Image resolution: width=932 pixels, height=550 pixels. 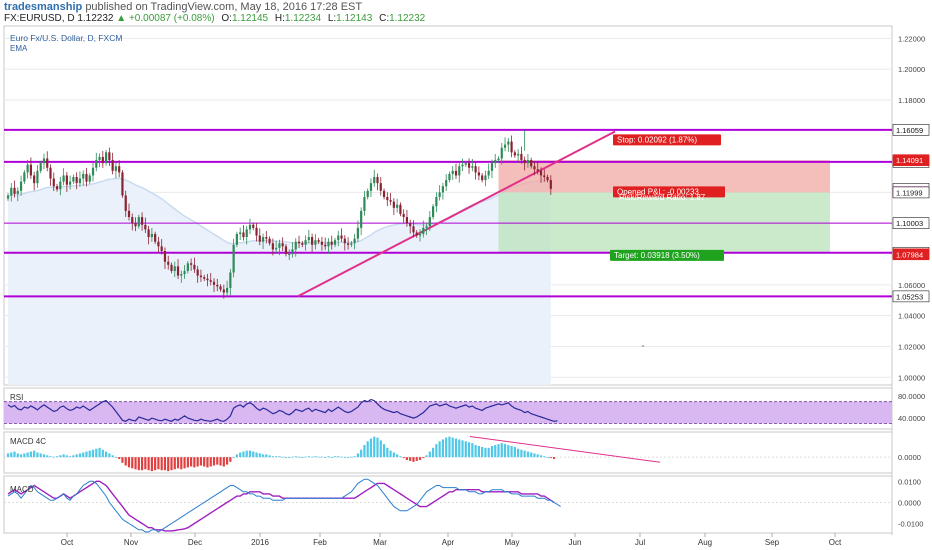 What do you see at coordinates (28, 441) in the screenshot?
I see `macd4c-label: MACD 4C` at bounding box center [28, 441].